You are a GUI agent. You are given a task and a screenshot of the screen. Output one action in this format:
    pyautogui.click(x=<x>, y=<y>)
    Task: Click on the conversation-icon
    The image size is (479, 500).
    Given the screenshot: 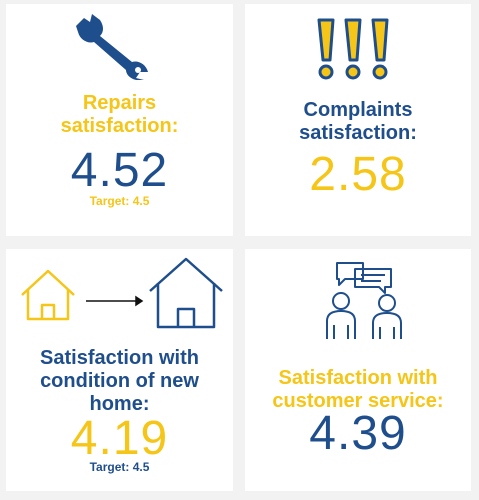 What is the action you would take?
    pyautogui.click(x=364, y=300)
    